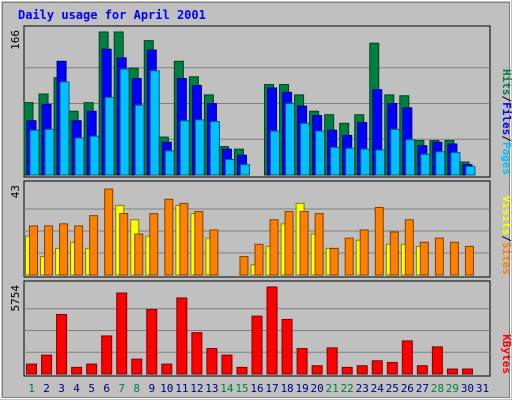 The image size is (512, 400). What do you see at coordinates (506, 216) in the screenshot?
I see `legend-visits: Visits` at bounding box center [506, 216].